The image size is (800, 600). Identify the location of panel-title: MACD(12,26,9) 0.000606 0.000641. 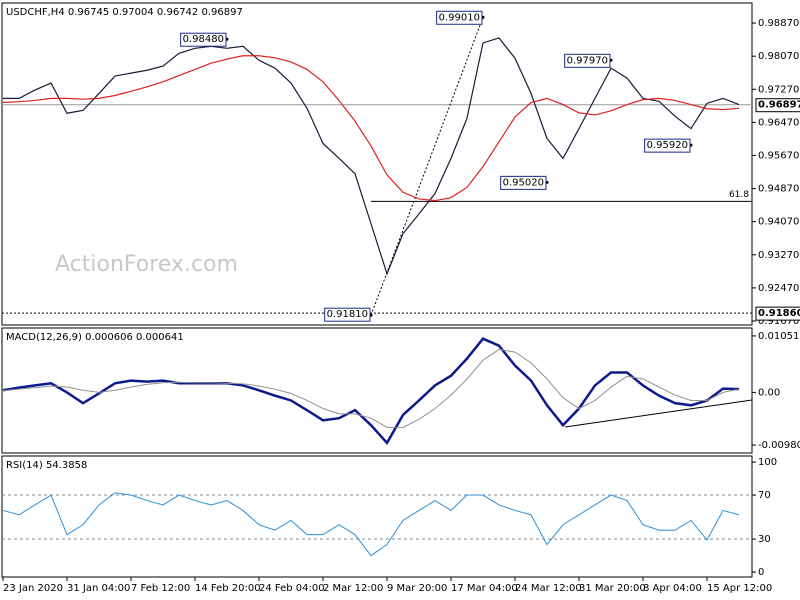
(95, 337).